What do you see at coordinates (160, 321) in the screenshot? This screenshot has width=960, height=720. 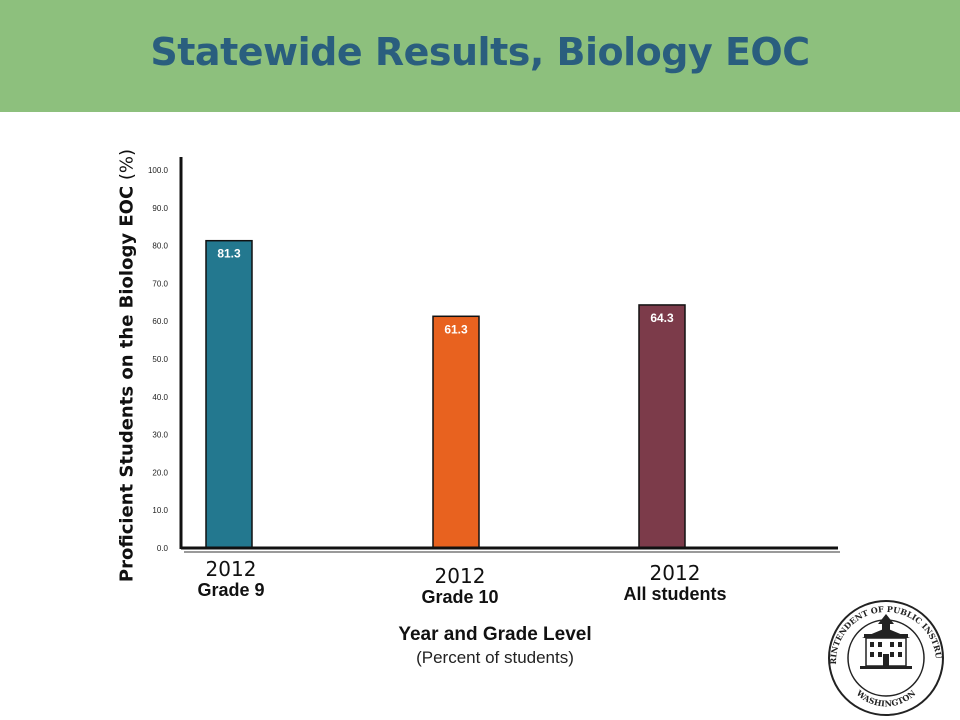 I see `y-tick-label: 60.0` at bounding box center [160, 321].